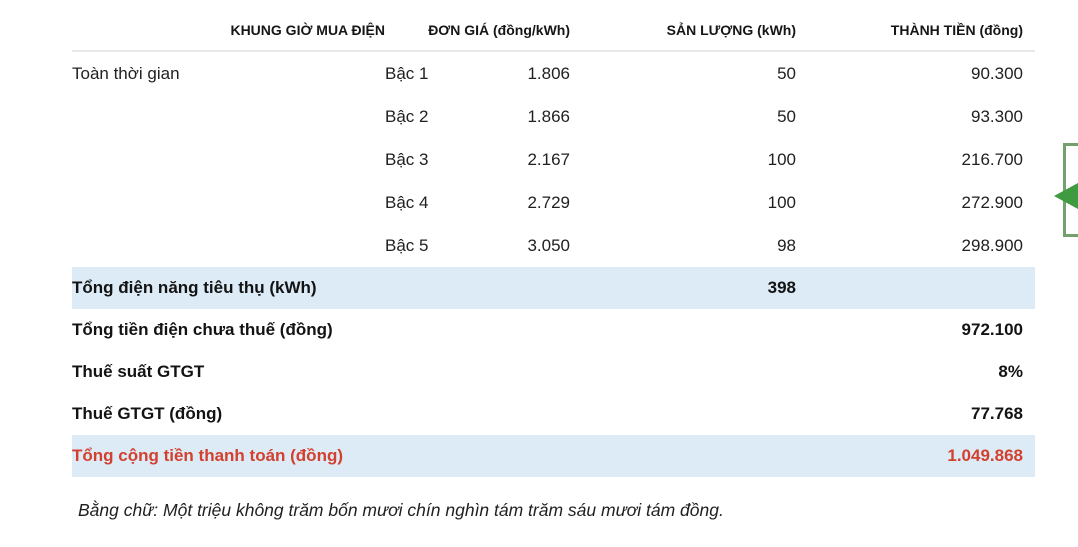  I want to click on table-row-tier-2: Bậc 2 1.866 50 93.300, so click(553, 116).